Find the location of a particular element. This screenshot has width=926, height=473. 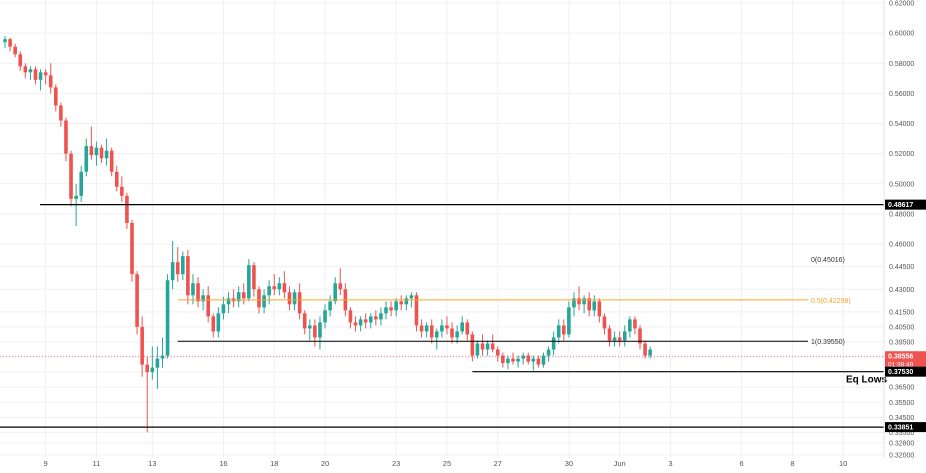

fib-1-label: 1(0.39550) is located at coordinates (828, 342).